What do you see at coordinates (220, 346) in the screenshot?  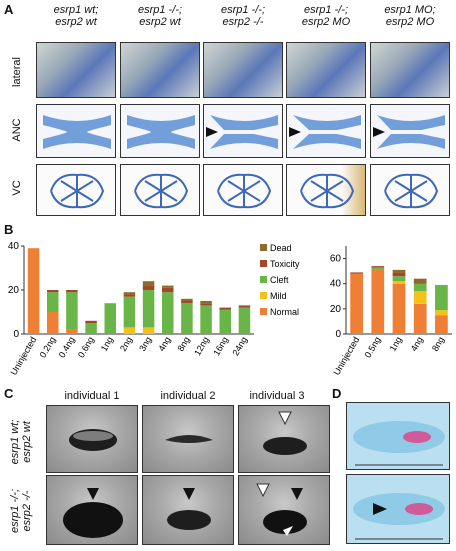 I see `x-tick-label: 16ng` at bounding box center [220, 346].